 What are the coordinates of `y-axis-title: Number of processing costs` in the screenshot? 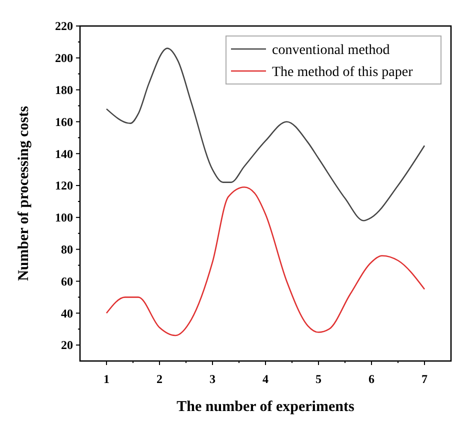 It's located at (24, 193).